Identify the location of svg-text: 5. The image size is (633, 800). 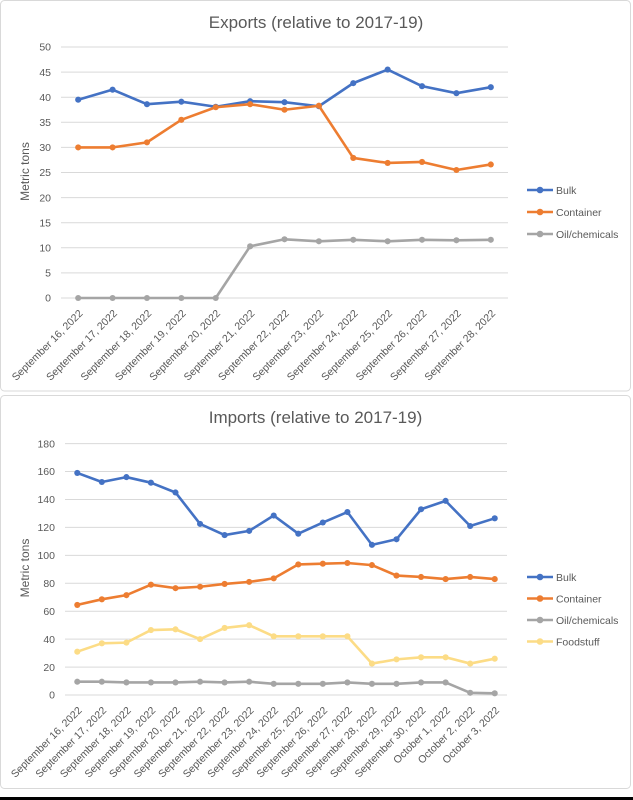
(48, 274).